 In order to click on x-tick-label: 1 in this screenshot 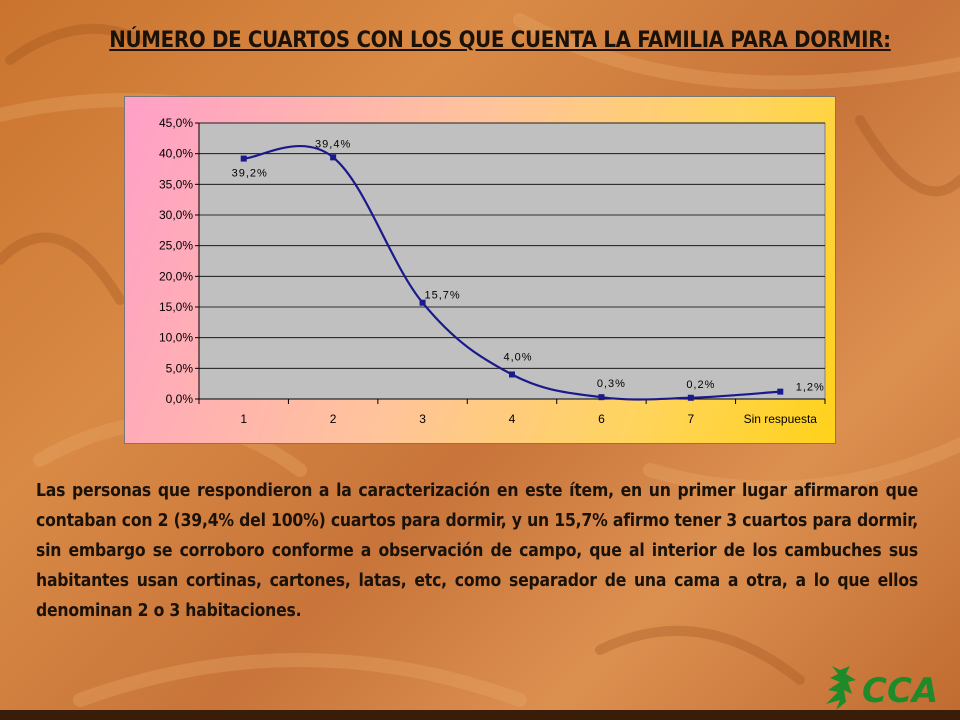, I will do `click(243, 419)`.